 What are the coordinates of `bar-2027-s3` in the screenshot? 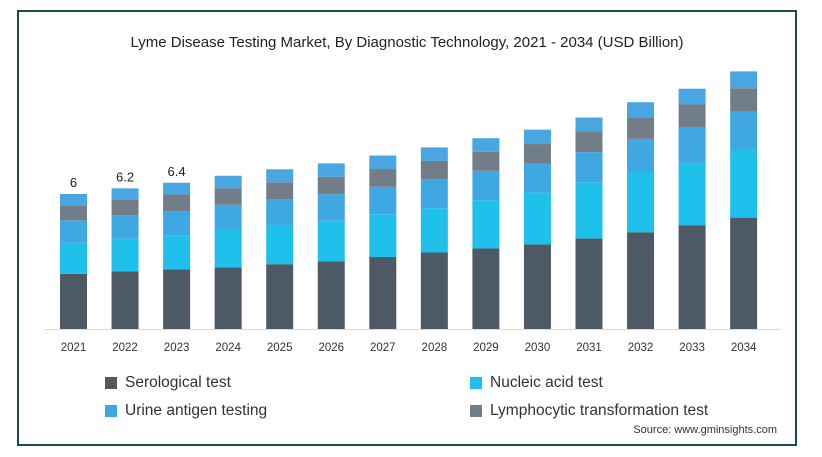 It's located at (383, 178).